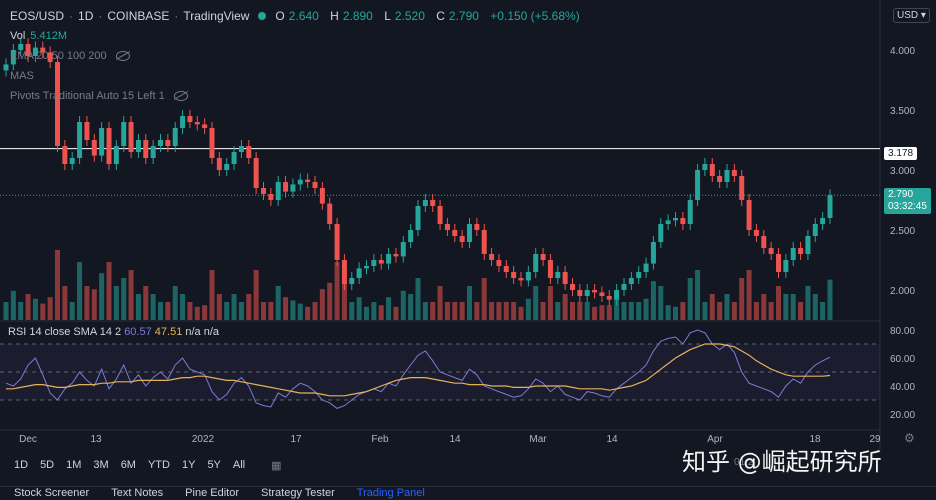  Describe the element at coordinates (22, 76) in the screenshot. I see `mas-legend: MAS` at that location.